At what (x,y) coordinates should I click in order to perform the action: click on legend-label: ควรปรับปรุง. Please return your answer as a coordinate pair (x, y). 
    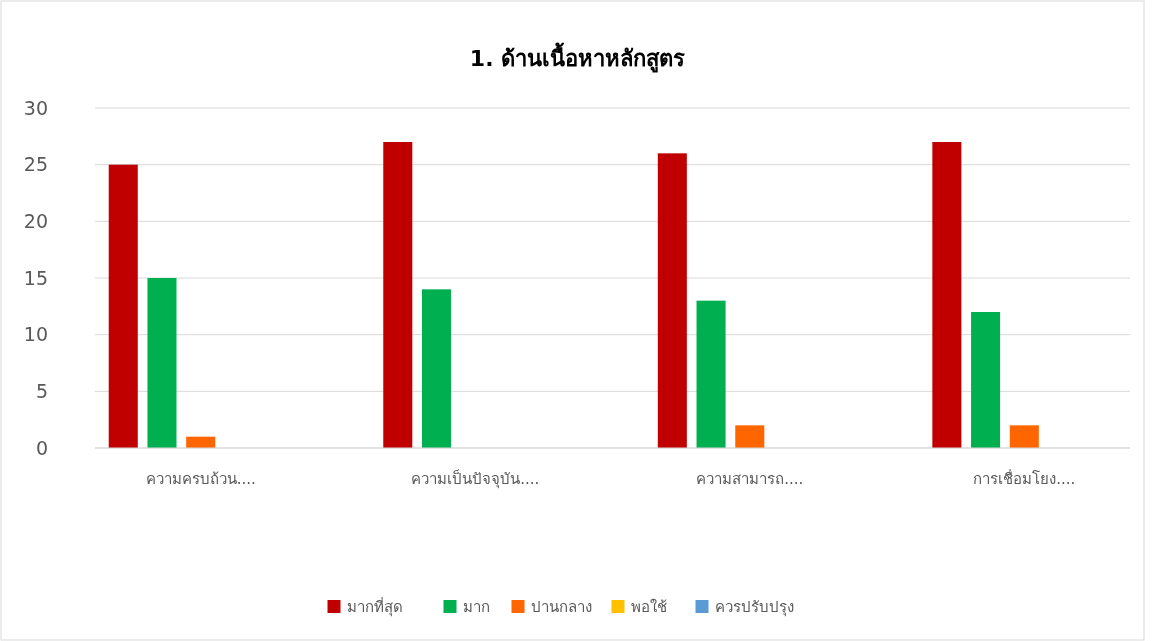
    Looking at the image, I should click on (754, 608).